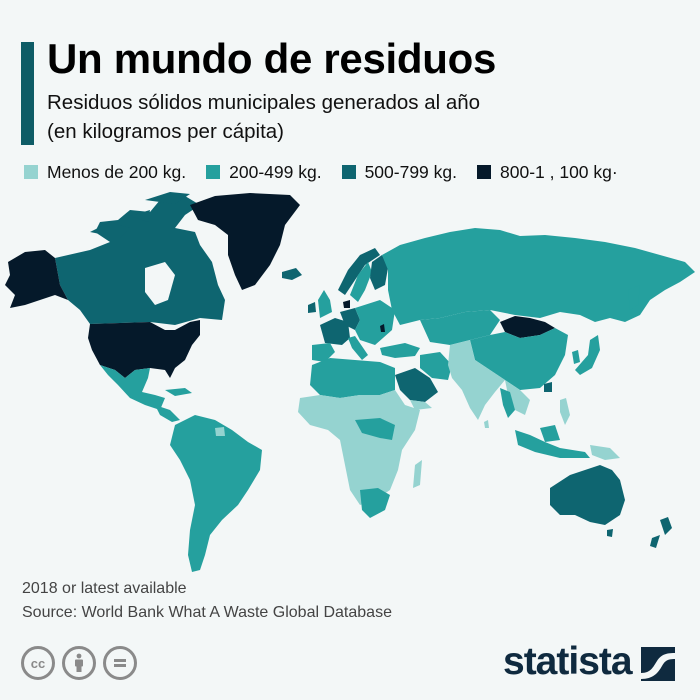 The width and height of the screenshot is (700, 700). I want to click on region-png, so click(605, 452).